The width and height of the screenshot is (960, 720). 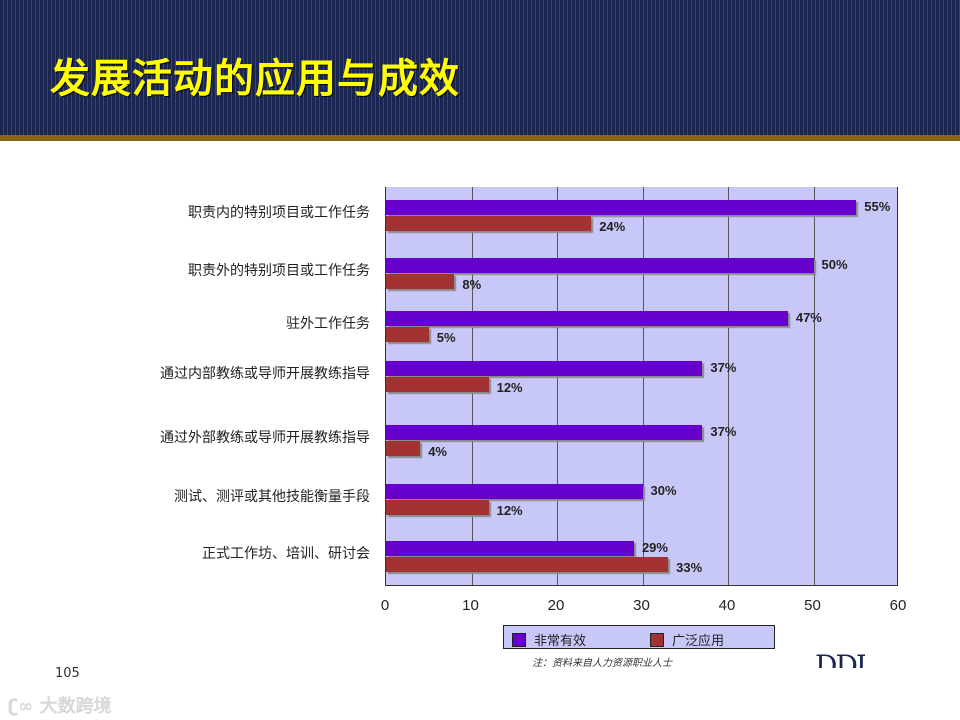 I want to click on x-tick-label: 30, so click(x=641, y=605).